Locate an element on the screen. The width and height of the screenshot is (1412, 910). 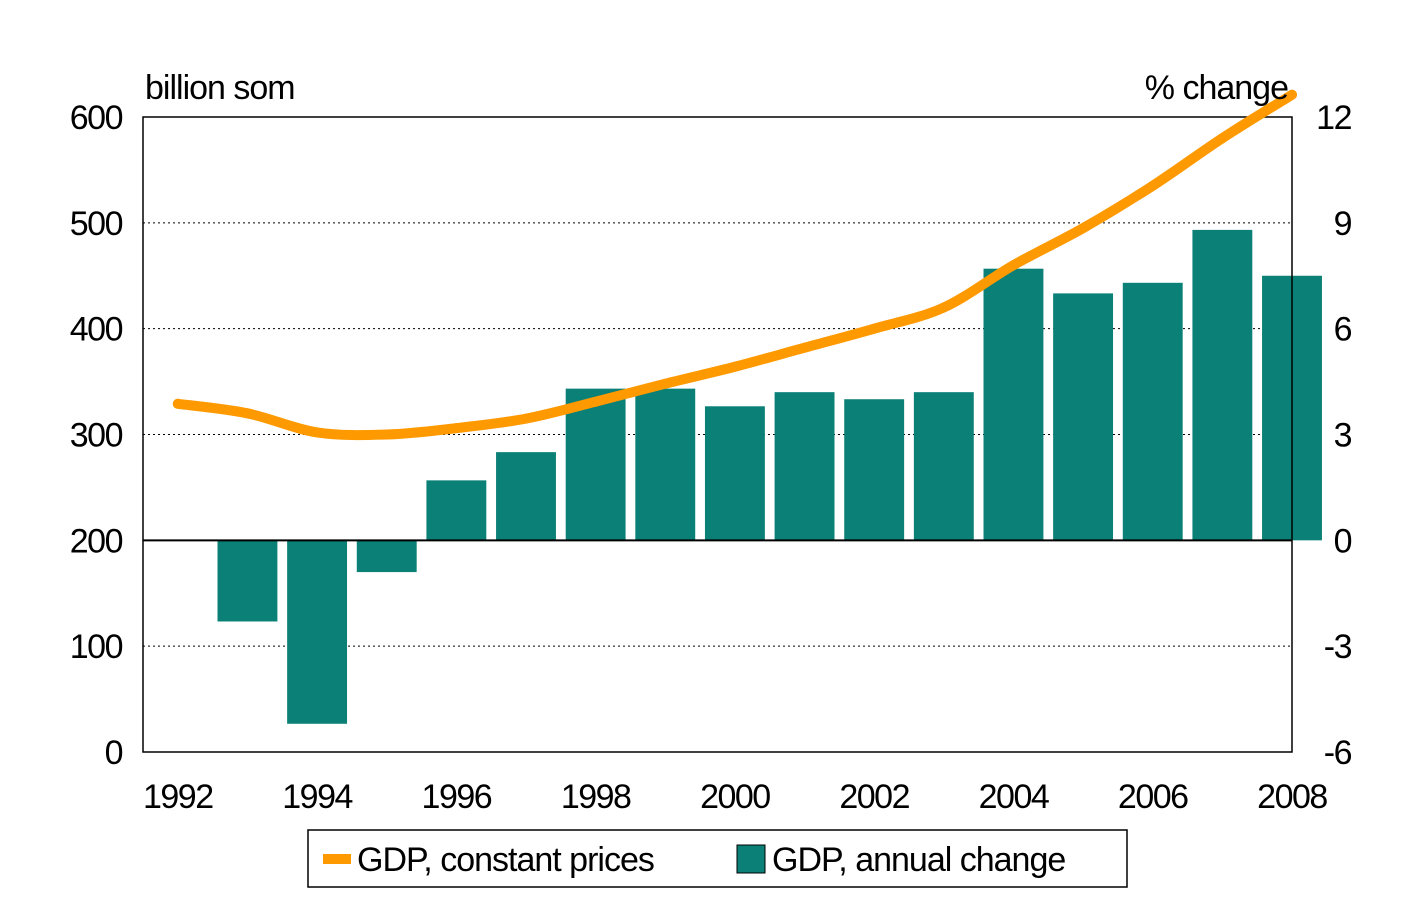
x-tick-label: 1996 is located at coordinates (457, 797).